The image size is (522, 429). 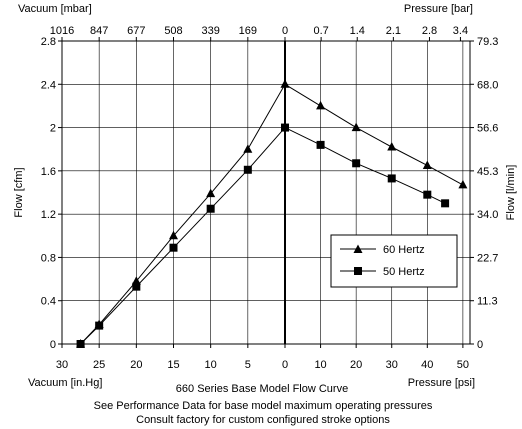 I want to click on top-left-tick-label: 508, so click(x=173, y=31).